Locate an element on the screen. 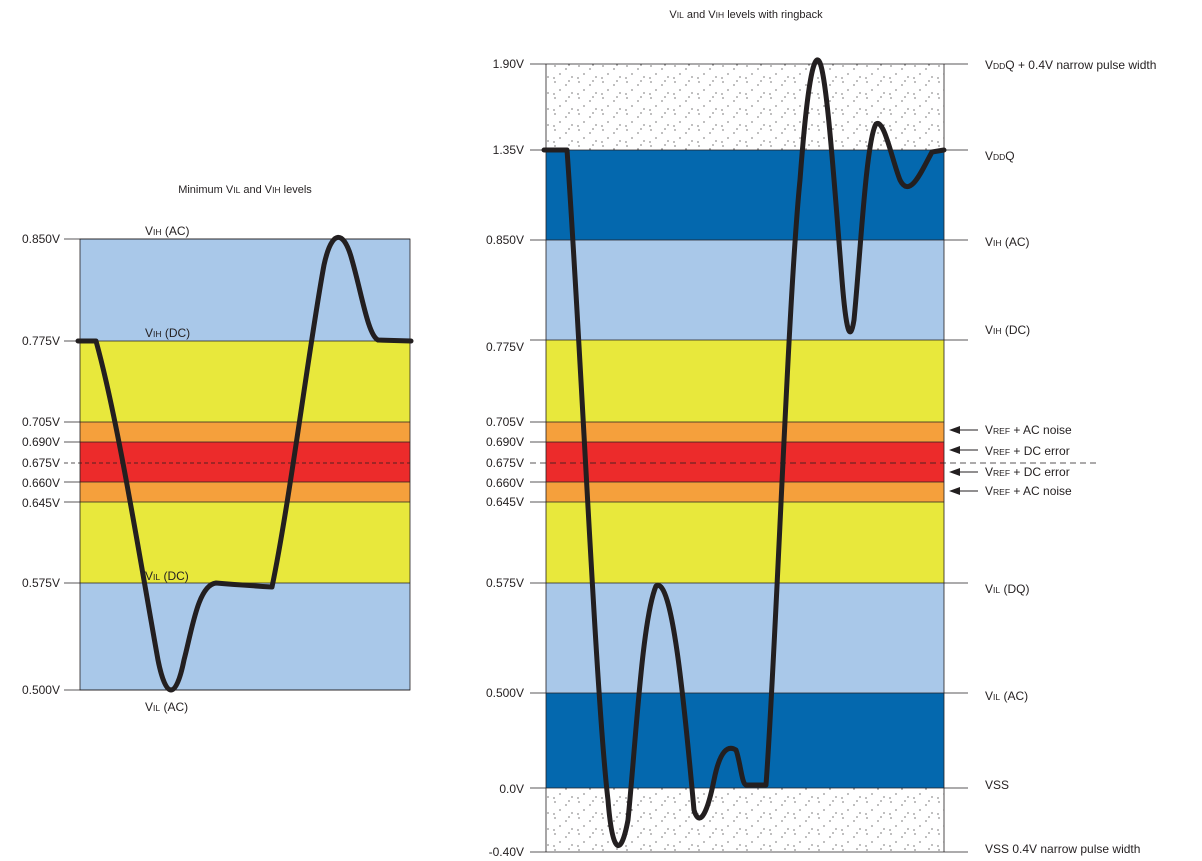 Image resolution: width=1202 pixels, height=861 pixels. right-band-vih-ac is located at coordinates (745, 290).